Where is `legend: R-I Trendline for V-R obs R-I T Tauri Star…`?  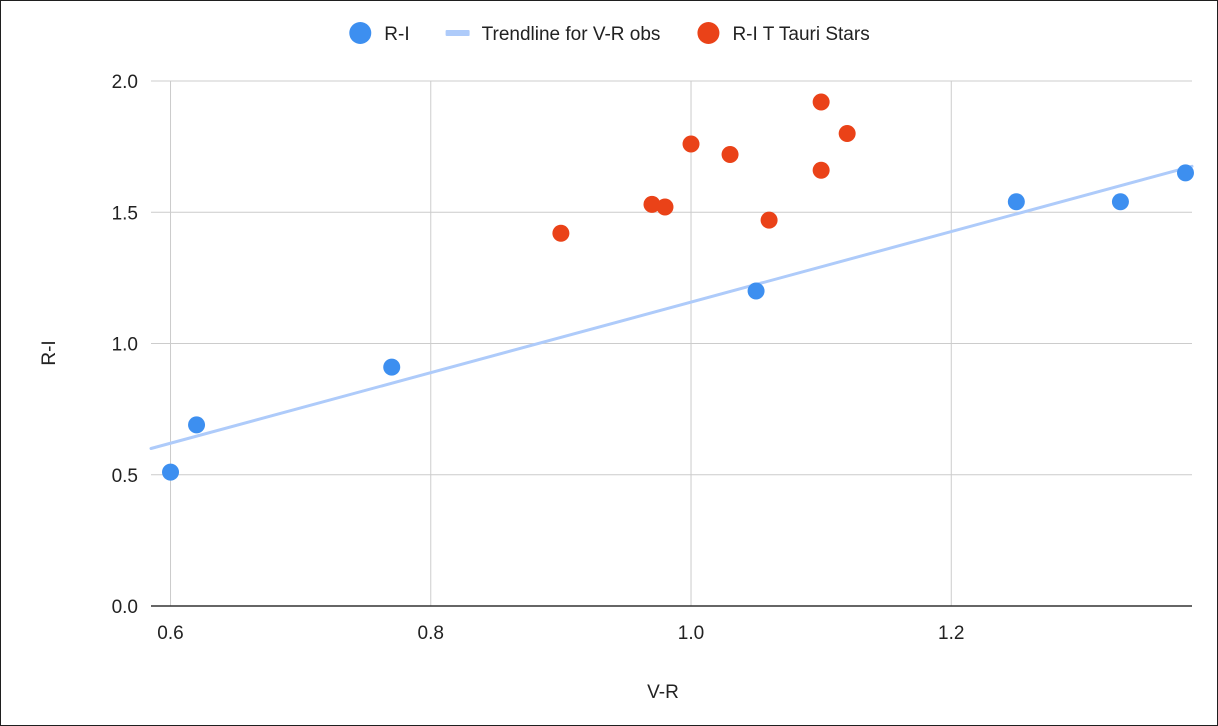 legend: R-I Trendline for V-R obs R-I T Tauri Star… is located at coordinates (609, 33).